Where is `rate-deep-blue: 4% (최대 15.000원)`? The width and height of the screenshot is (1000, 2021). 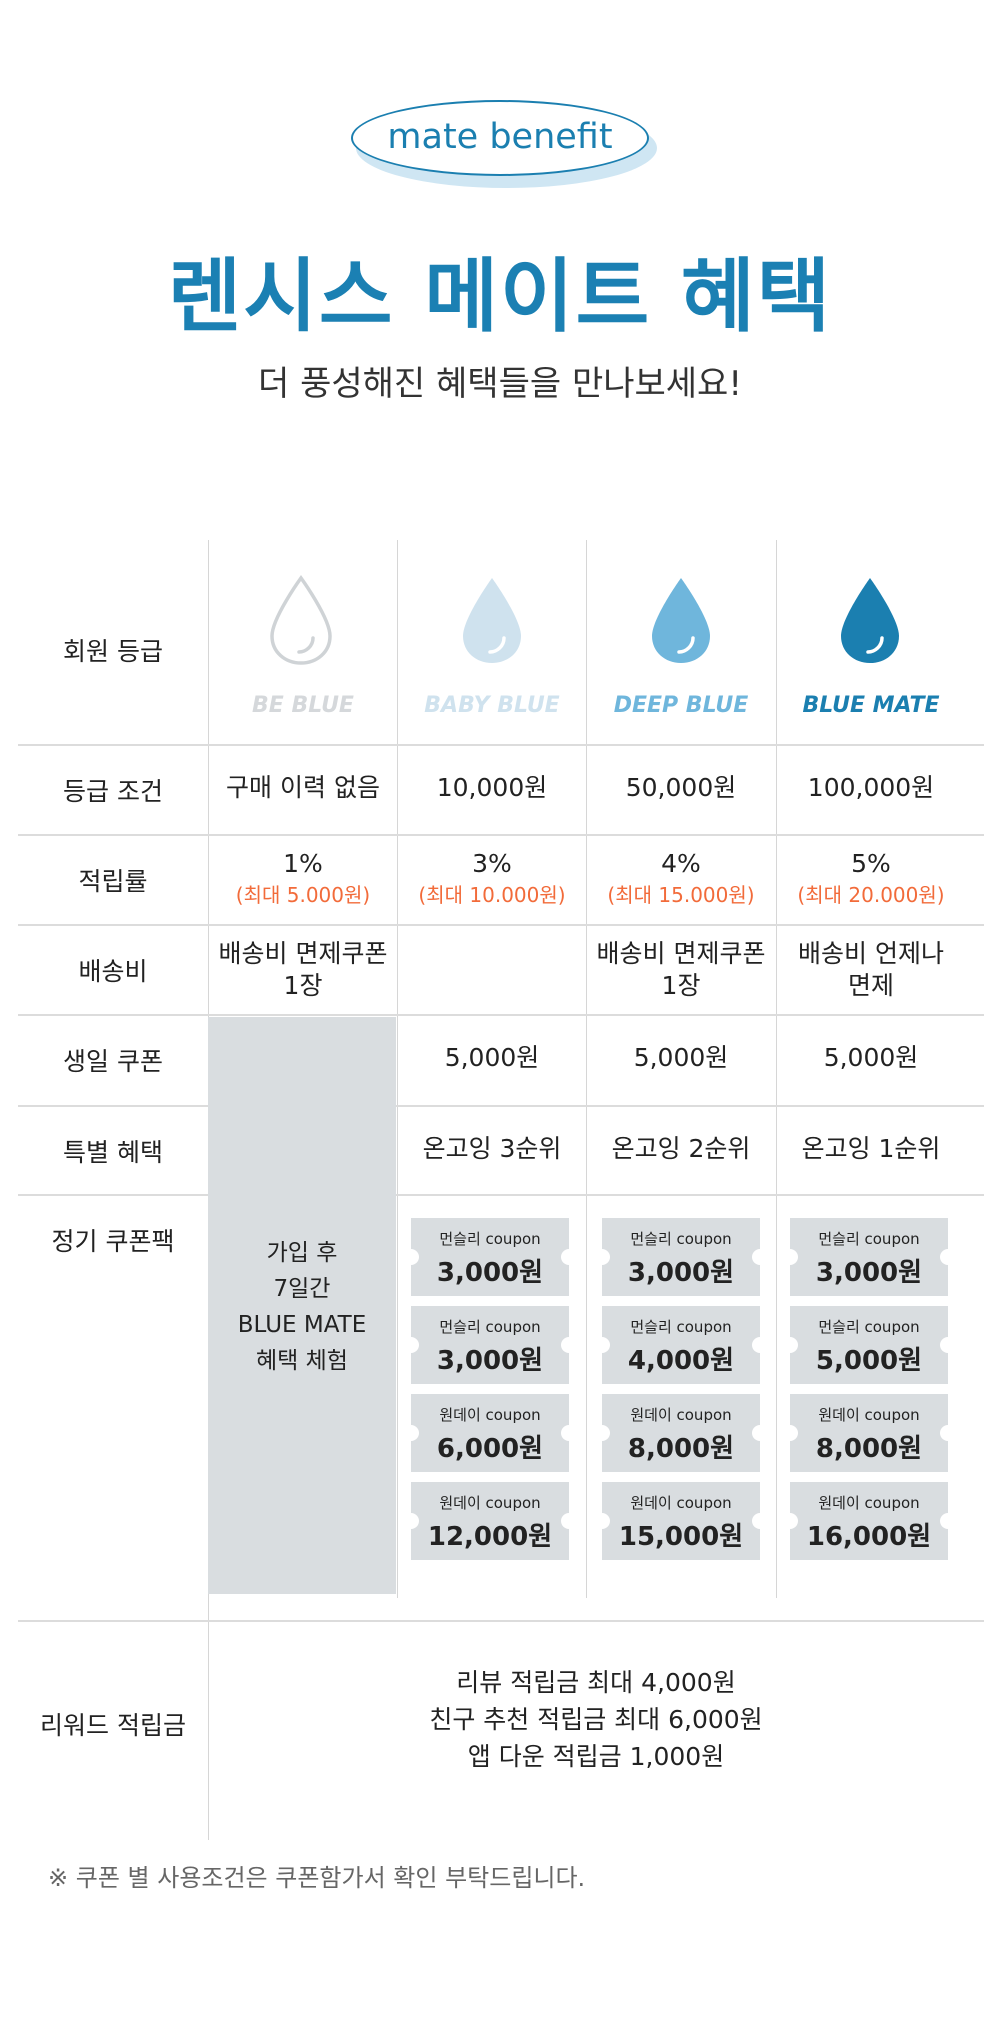
rate-deep-blue: 4% (최대 15.000원) is located at coordinates (681, 879).